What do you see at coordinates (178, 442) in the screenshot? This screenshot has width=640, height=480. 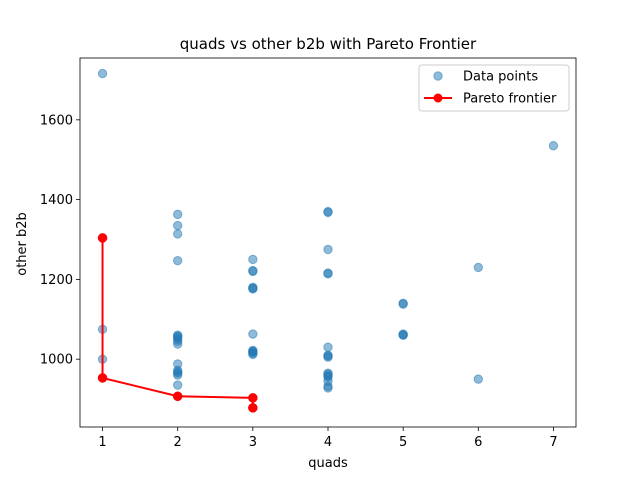 I see `x-tick-label: 2` at bounding box center [178, 442].